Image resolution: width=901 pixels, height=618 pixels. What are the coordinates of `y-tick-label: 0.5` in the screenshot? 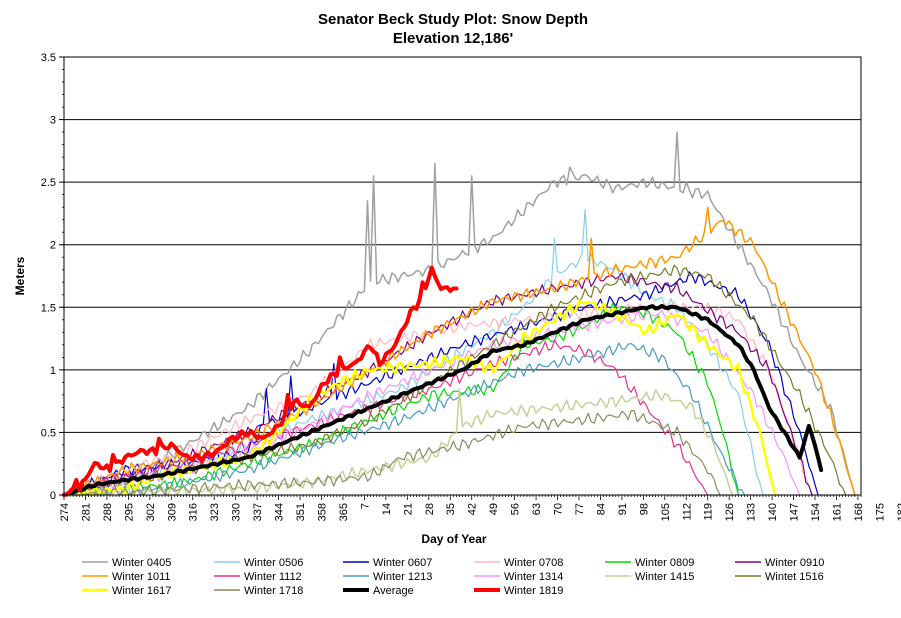 It's located at (48, 433).